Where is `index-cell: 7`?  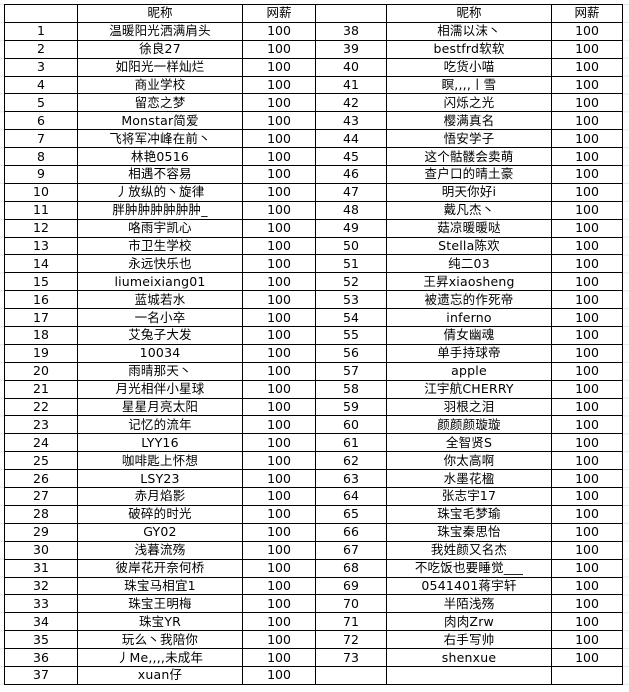
index-cell: 7 is located at coordinates (41, 139).